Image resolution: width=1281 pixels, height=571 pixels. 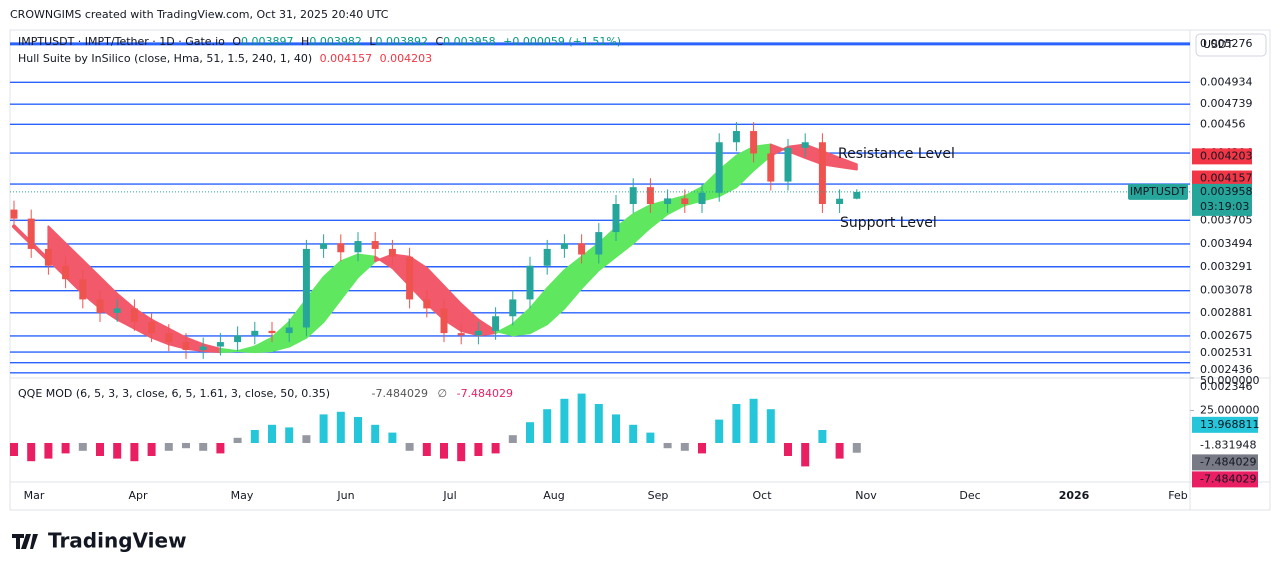 What do you see at coordinates (1226, 103) in the screenshot?
I see `y-tick-label: 0.004739` at bounding box center [1226, 103].